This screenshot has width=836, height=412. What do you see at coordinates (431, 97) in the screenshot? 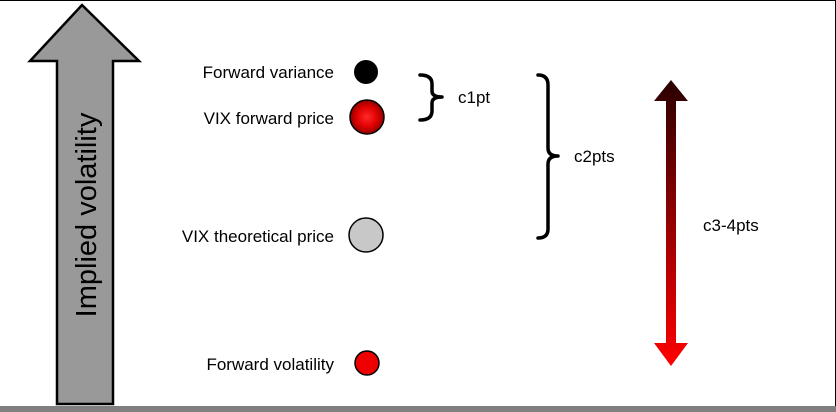
I see `c1pt-bracket` at bounding box center [431, 97].